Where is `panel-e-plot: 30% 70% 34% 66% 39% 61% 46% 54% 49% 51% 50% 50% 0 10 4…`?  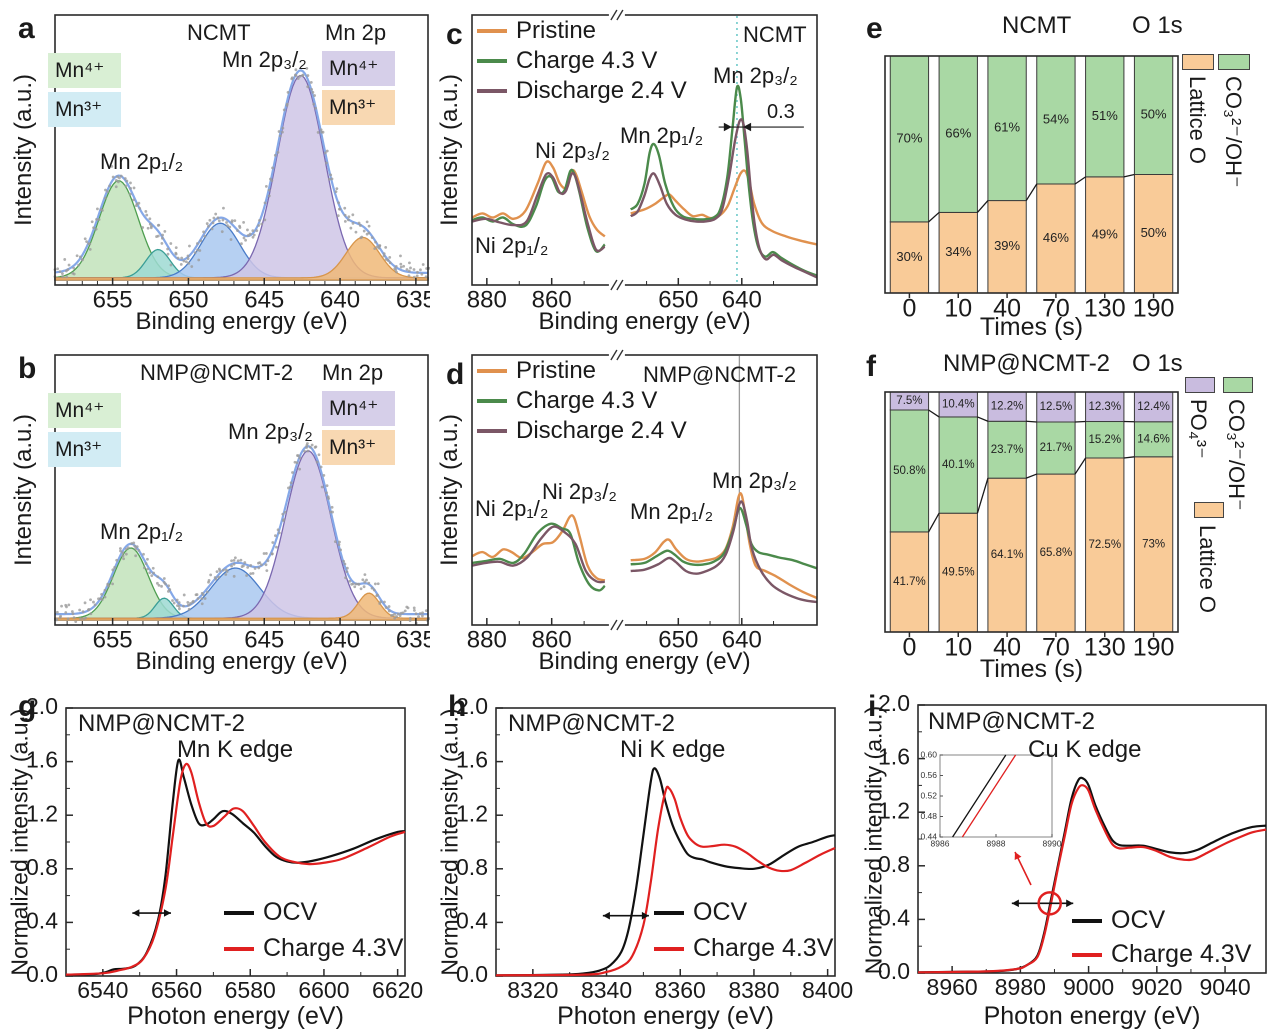
panel-e-plot: 30% 70% 34% 66% 39% 61% 46% 54% 49% 51% 50% 50% 0 10 4… is located at coordinates (1031, 189).